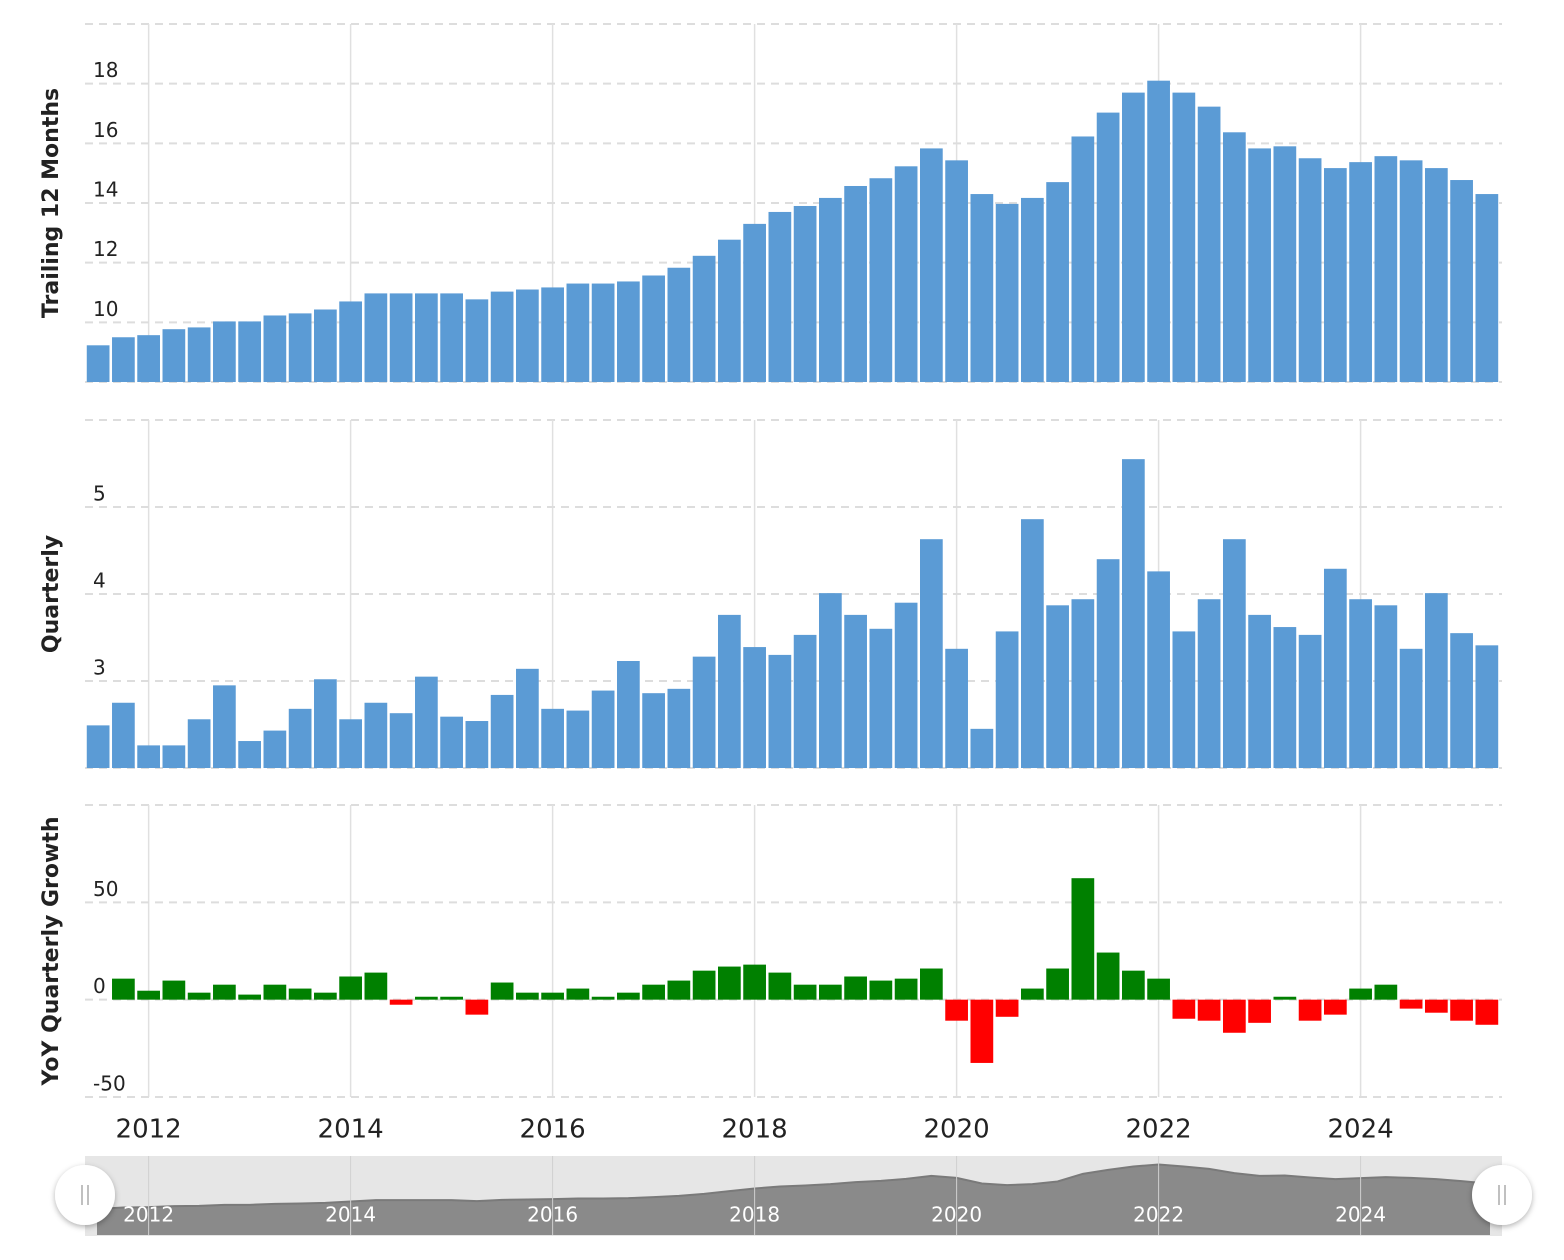  I want to click on x-tick-label: 2016, so click(553, 1130).